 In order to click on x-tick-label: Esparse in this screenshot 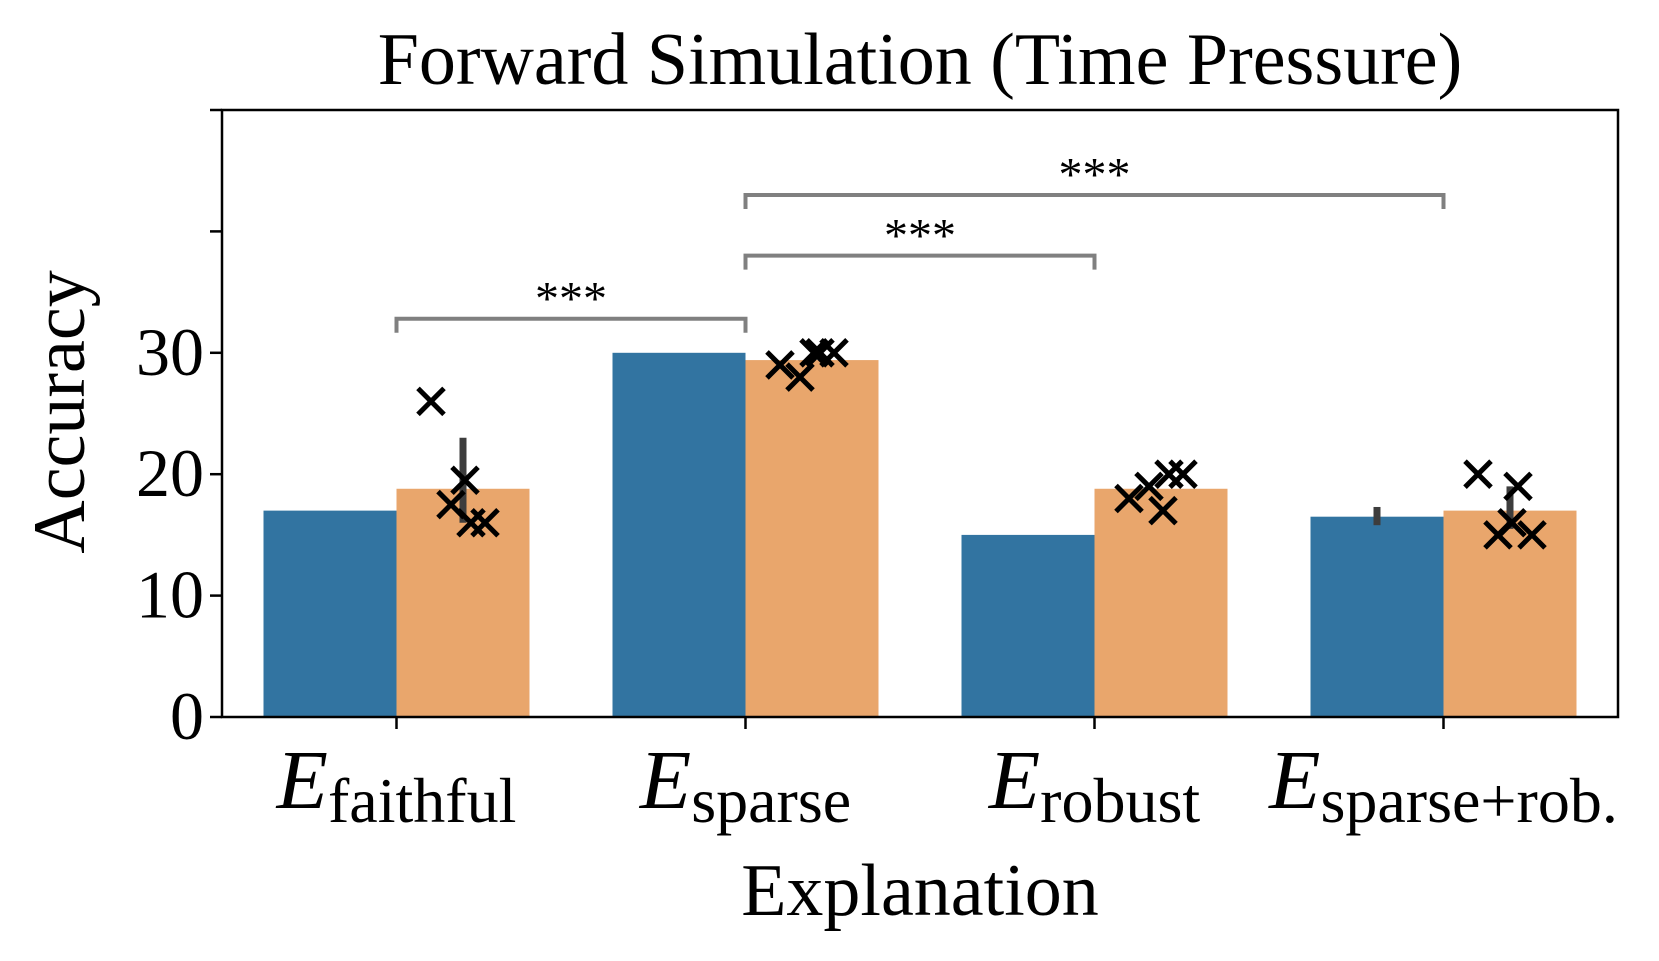, I will do `click(745, 785)`.